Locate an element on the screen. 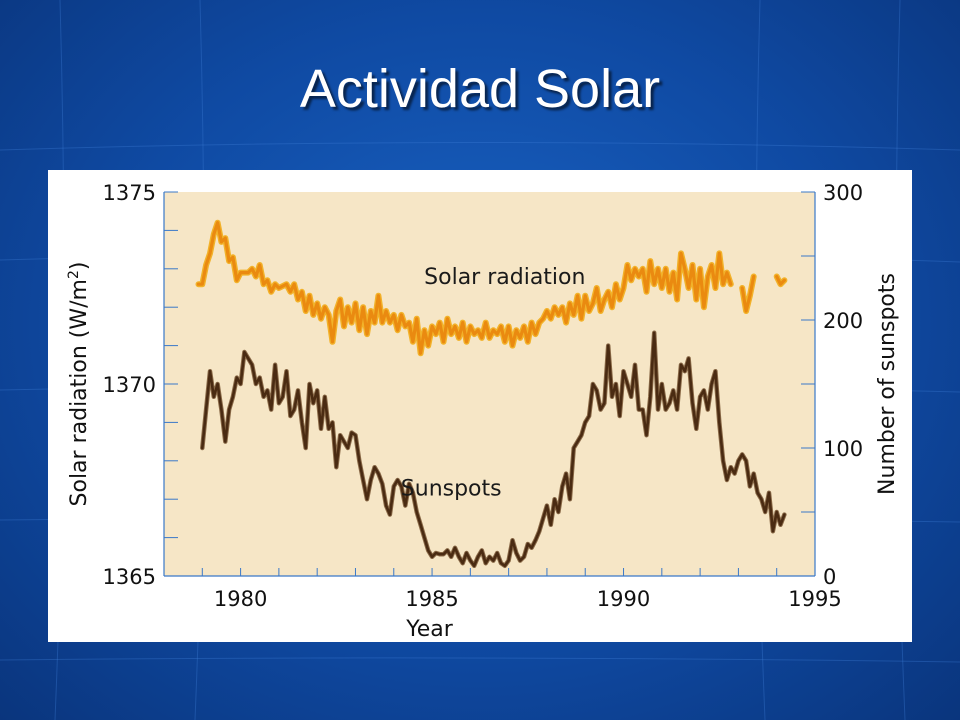 The image size is (960, 720). slide-title: Actividad Solar is located at coordinates (480, 89).